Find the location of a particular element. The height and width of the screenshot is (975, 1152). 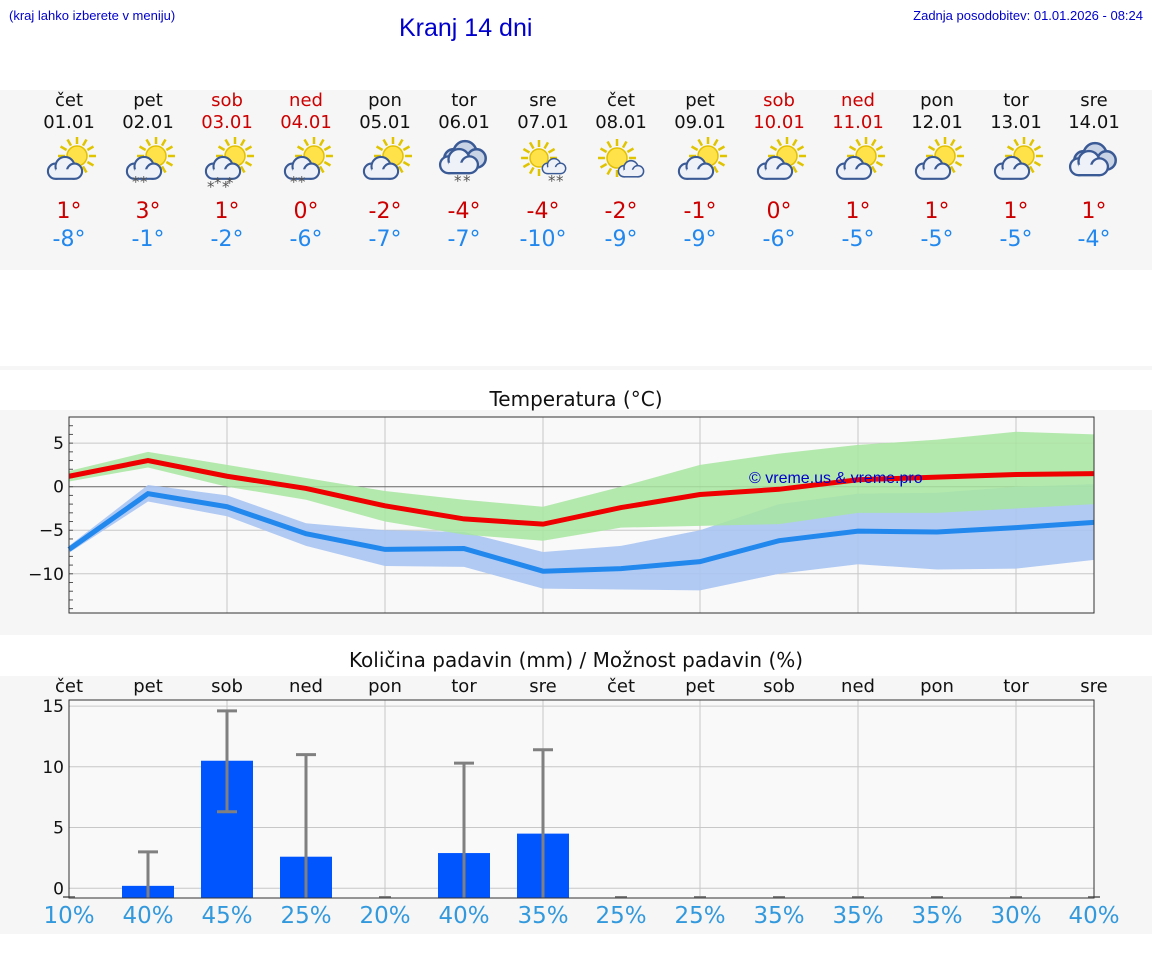

y-tick-label: 15 is located at coordinates (53, 707).